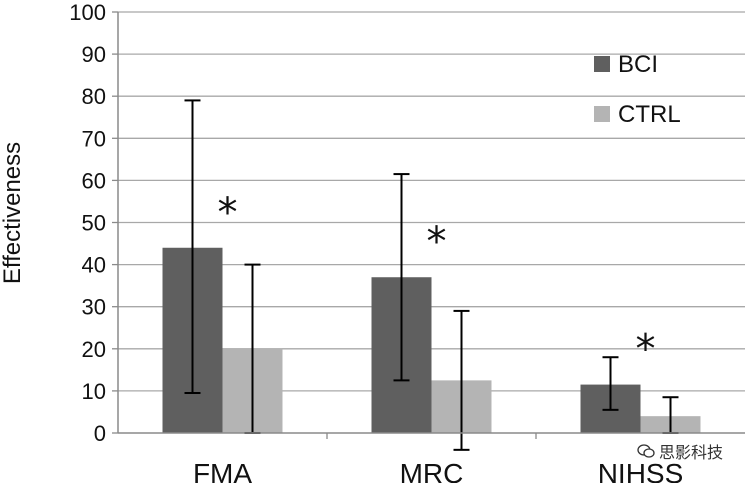 Image resolution: width=747 pixels, height=483 pixels. What do you see at coordinates (94, 265) in the screenshot?
I see `y-tick-label: 40` at bounding box center [94, 265].